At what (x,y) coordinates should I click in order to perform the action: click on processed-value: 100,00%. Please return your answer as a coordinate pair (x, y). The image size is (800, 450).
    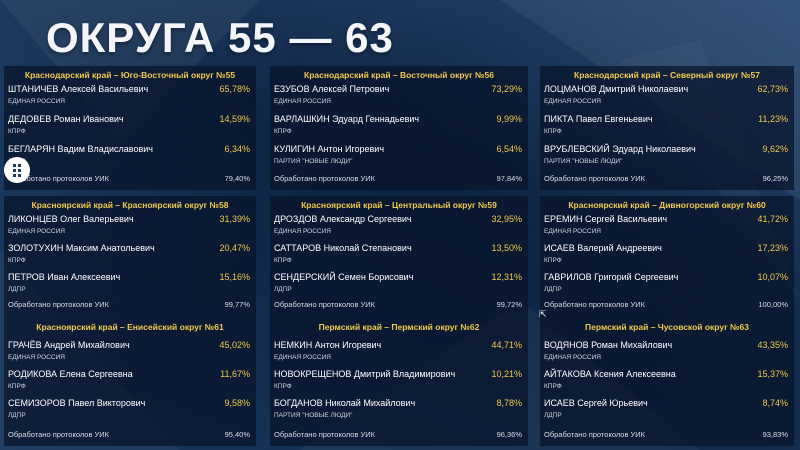
    Looking at the image, I should click on (773, 304).